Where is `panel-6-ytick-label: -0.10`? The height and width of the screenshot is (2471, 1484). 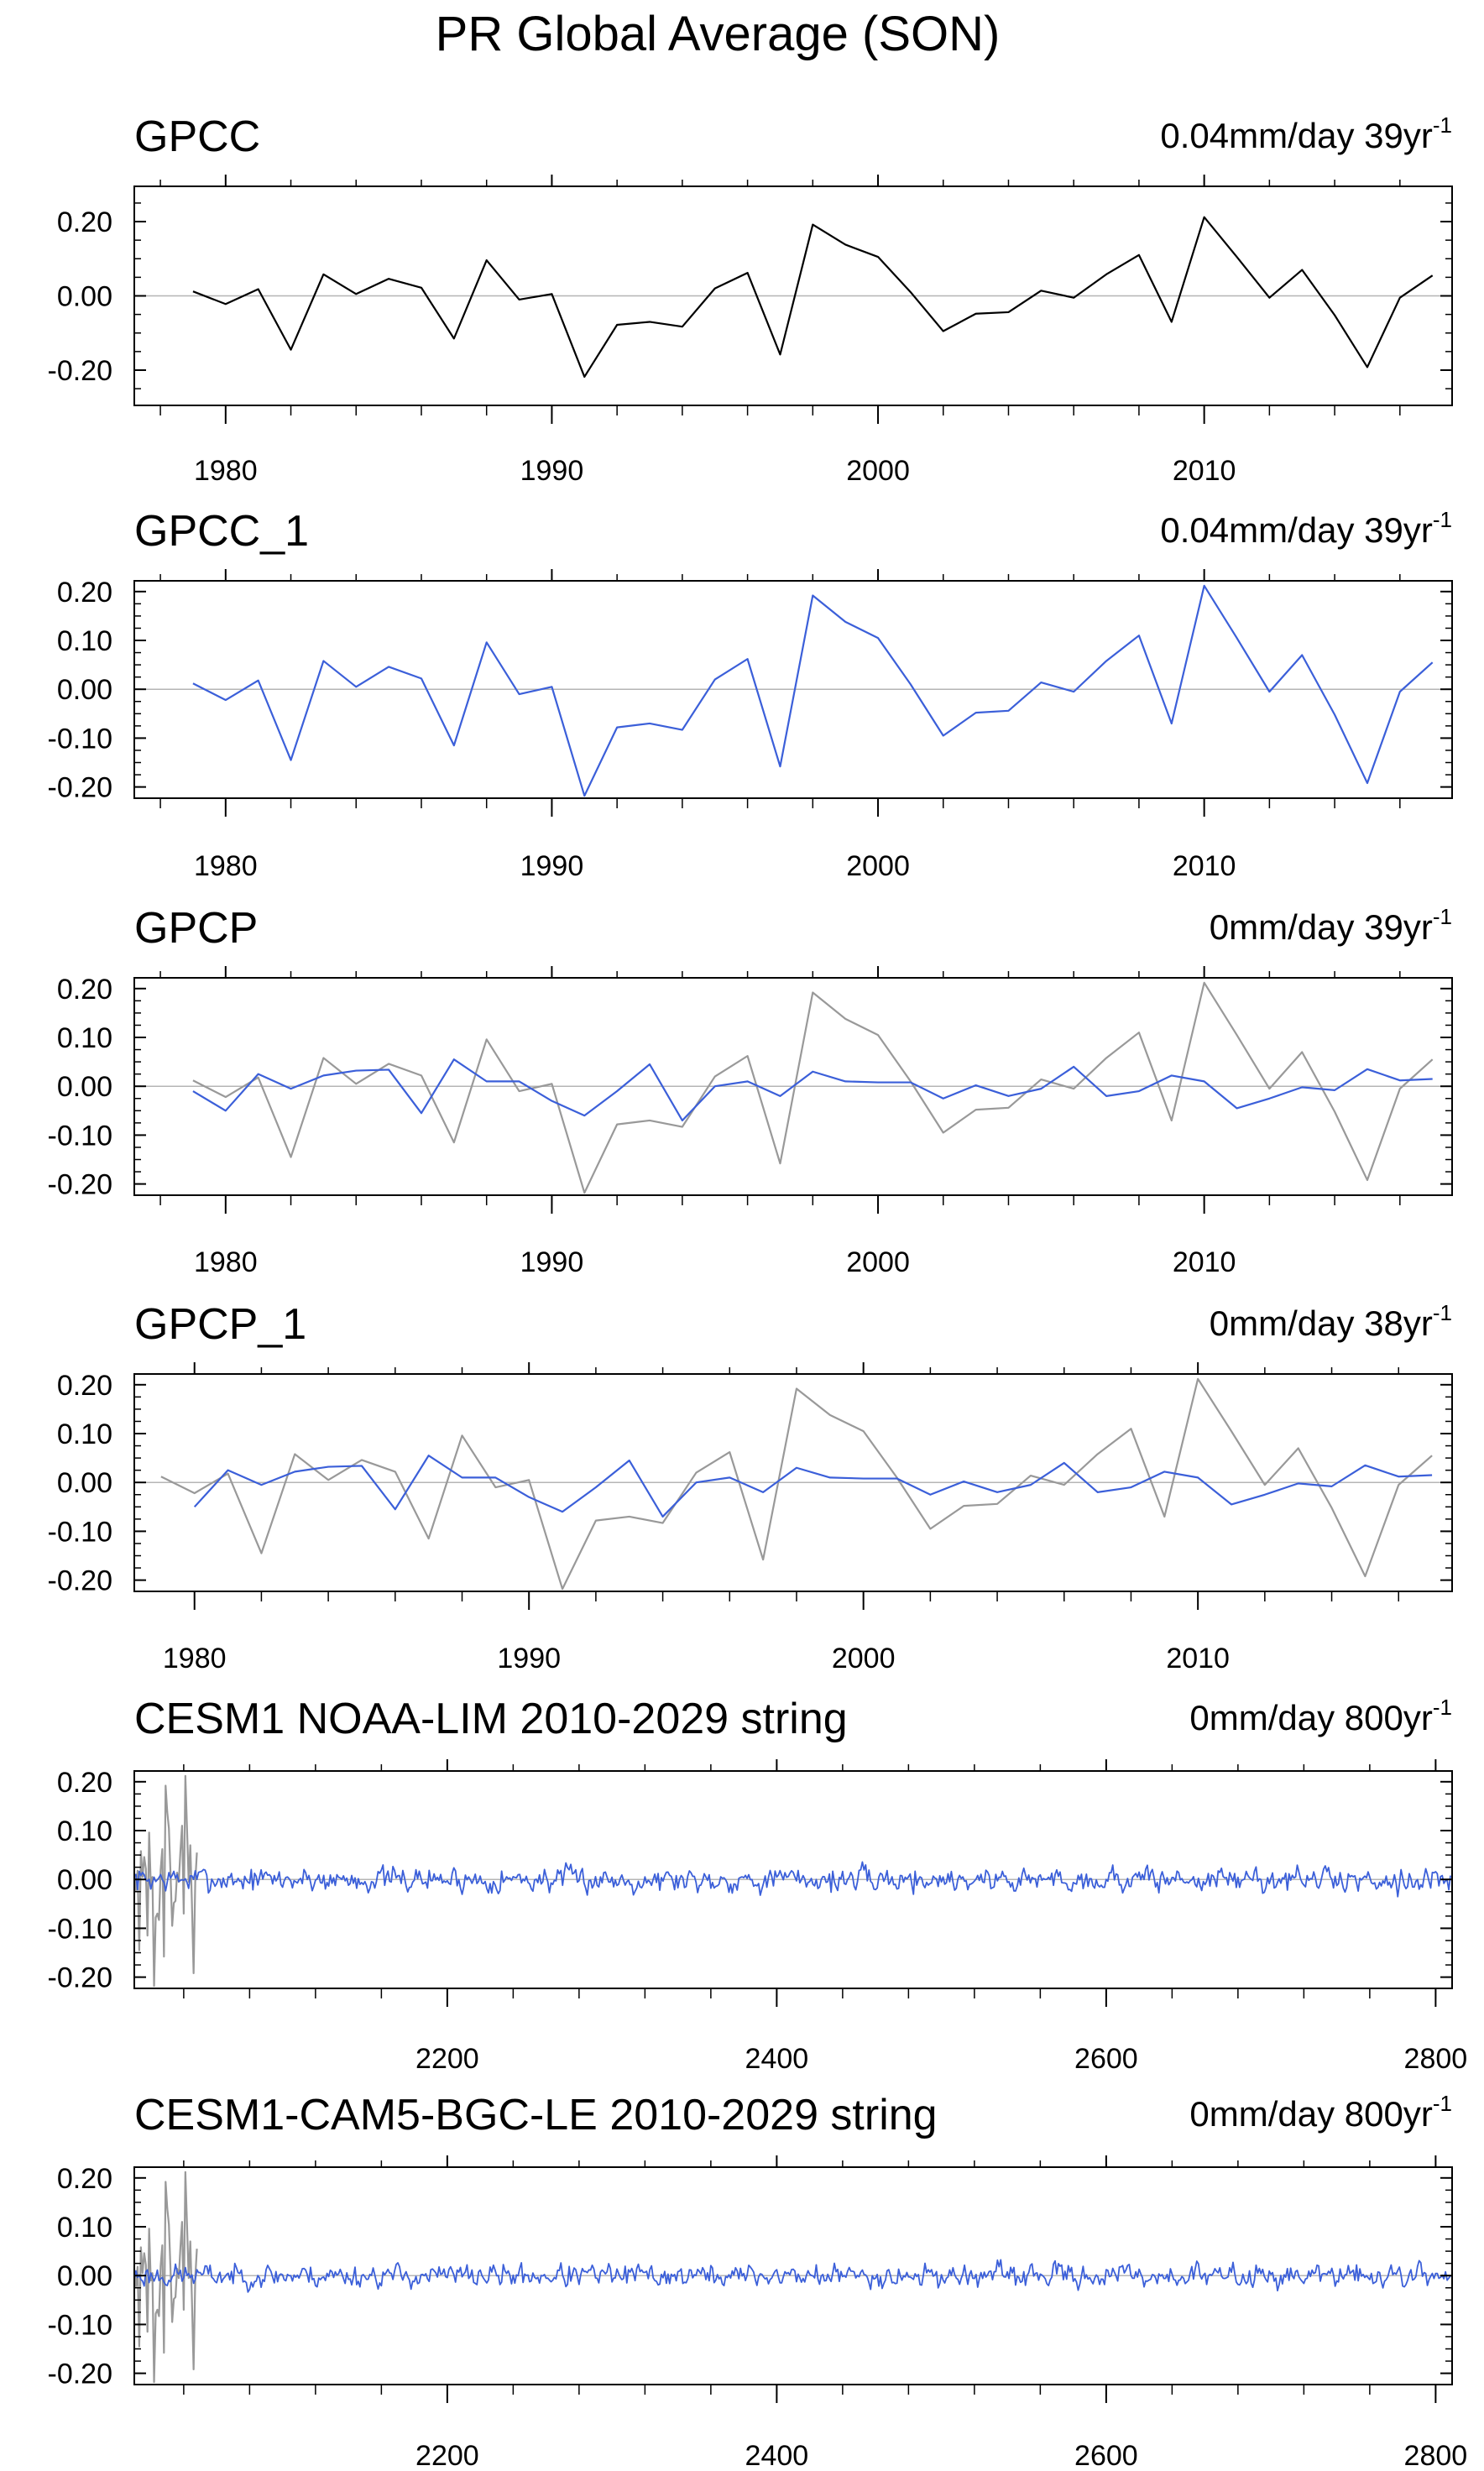
panel-6-ytick-label: -0.10 is located at coordinates (80, 2325).